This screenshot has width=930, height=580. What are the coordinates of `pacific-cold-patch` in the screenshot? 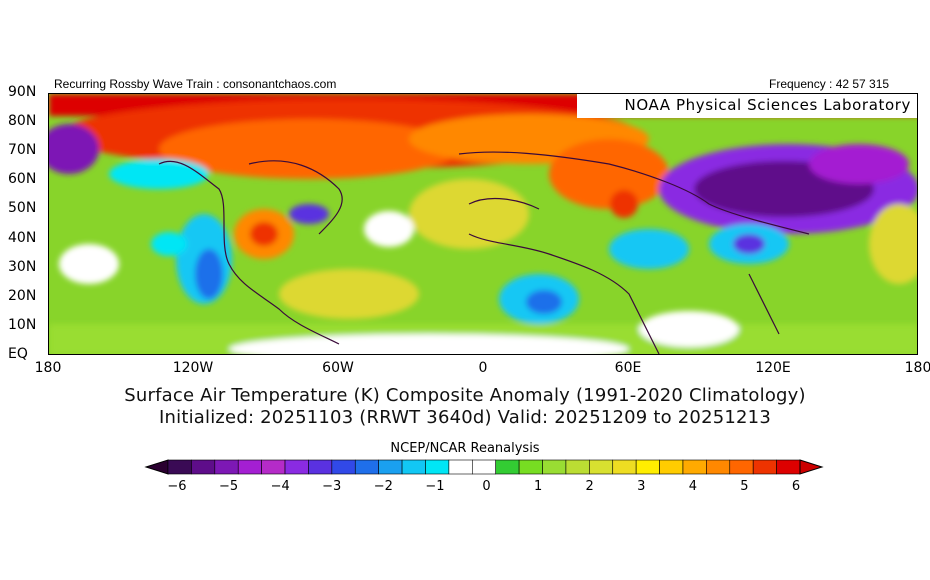 It's located at (169, 244).